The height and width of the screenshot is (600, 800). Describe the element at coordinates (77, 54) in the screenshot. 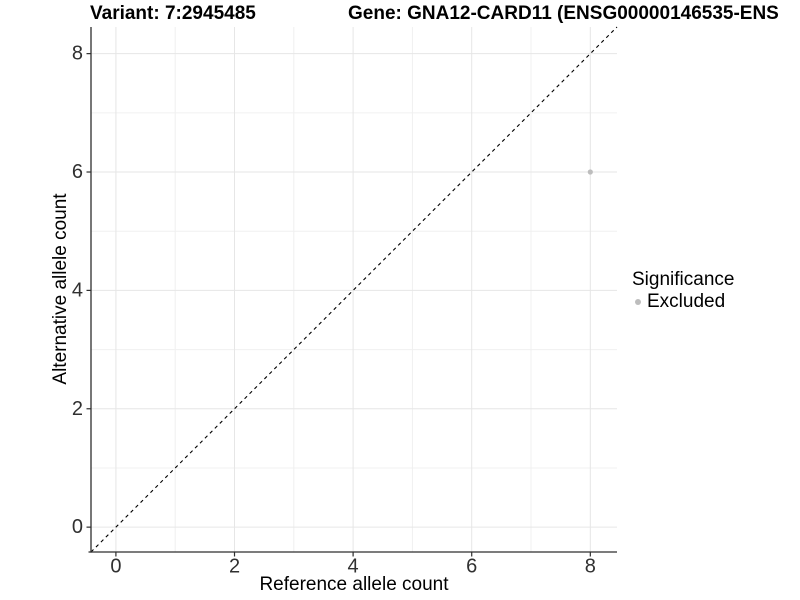

I see `y-axis-tick-label: 8` at that location.